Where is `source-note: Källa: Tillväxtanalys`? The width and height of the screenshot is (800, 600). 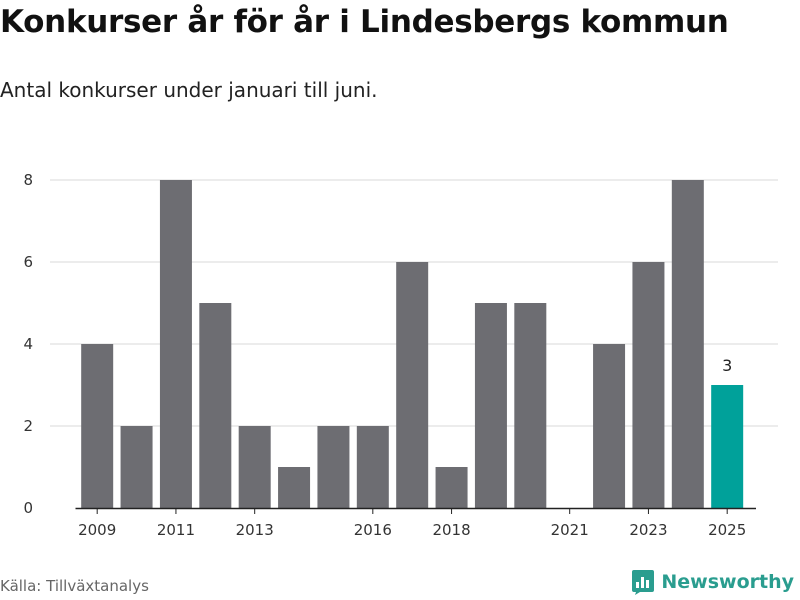 source-note: Källa: Tillväxtanalys is located at coordinates (74, 586).